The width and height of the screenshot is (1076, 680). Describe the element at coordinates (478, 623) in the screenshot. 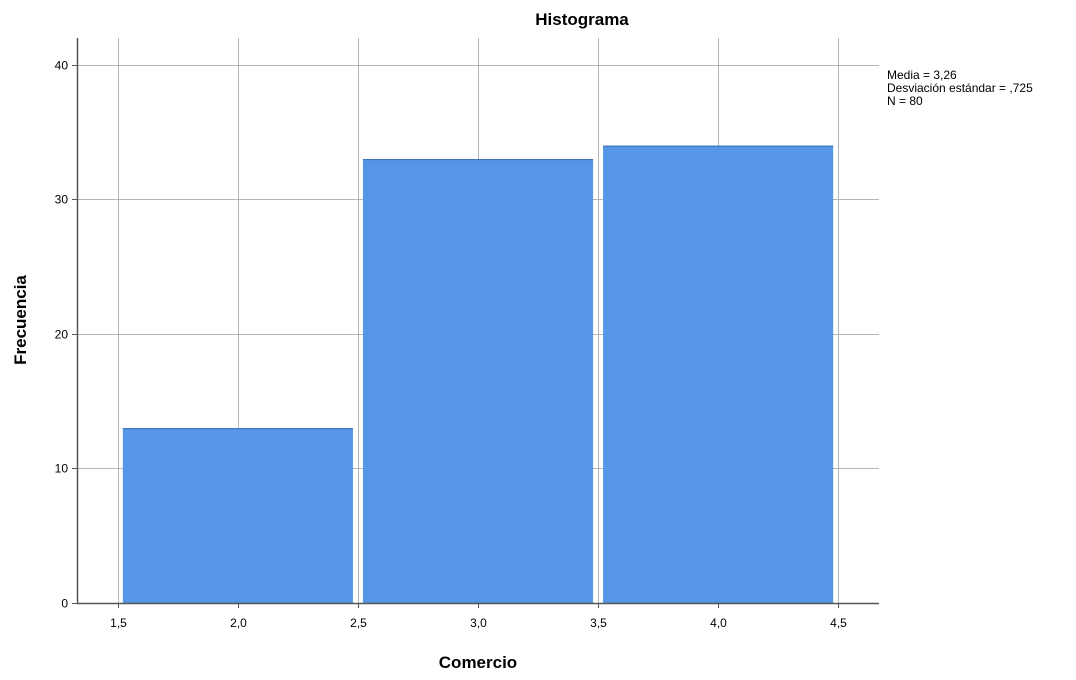

I see `x-tick-label-3: 3,0` at that location.